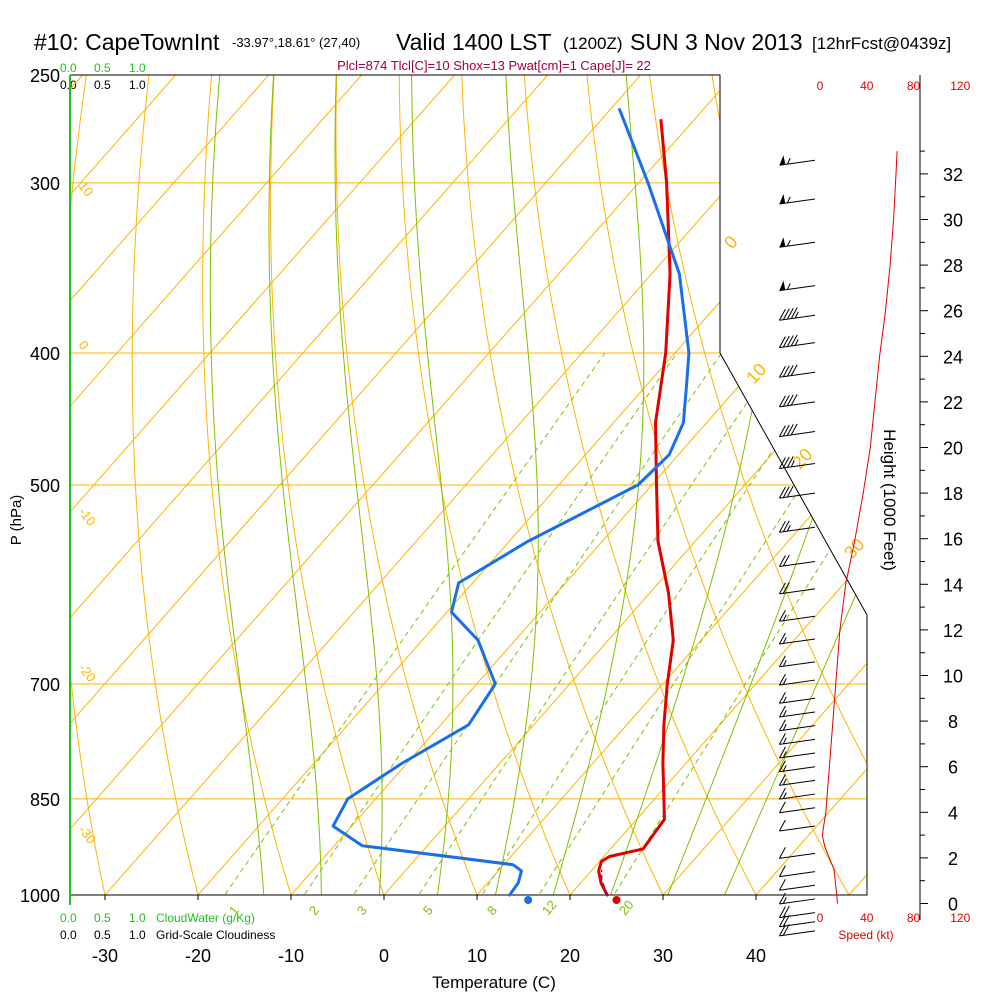 The image size is (1000, 1000). I want to click on height-tick-label: 0, so click(953, 905).